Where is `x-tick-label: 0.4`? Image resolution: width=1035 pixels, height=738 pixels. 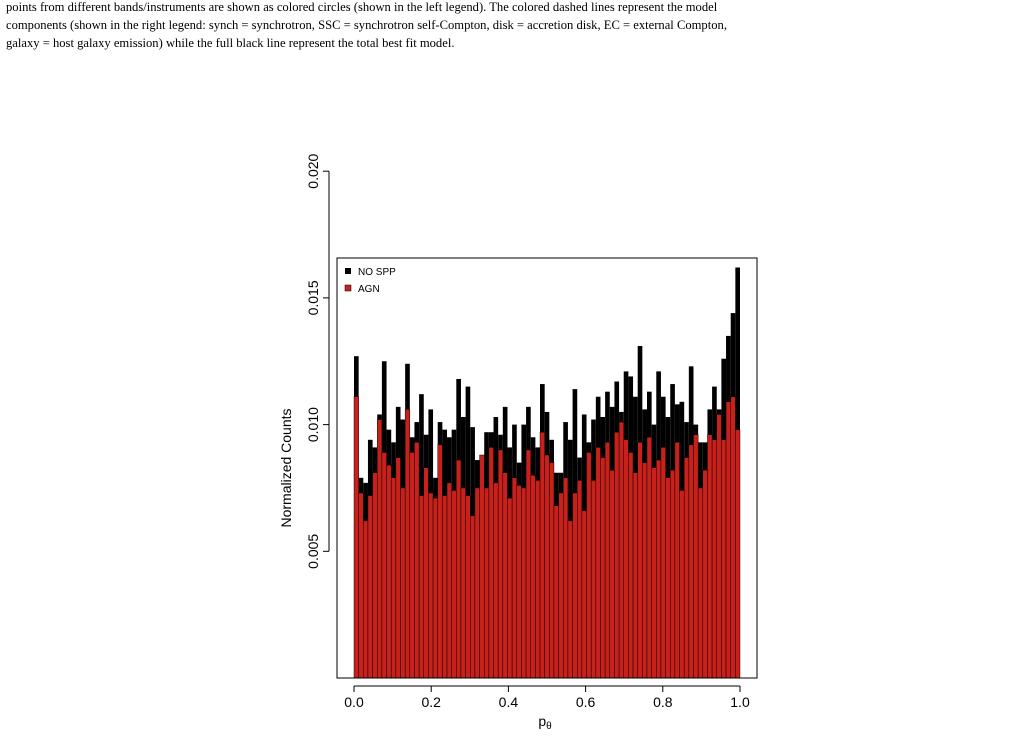 x-tick-label: 0.4 is located at coordinates (509, 702).